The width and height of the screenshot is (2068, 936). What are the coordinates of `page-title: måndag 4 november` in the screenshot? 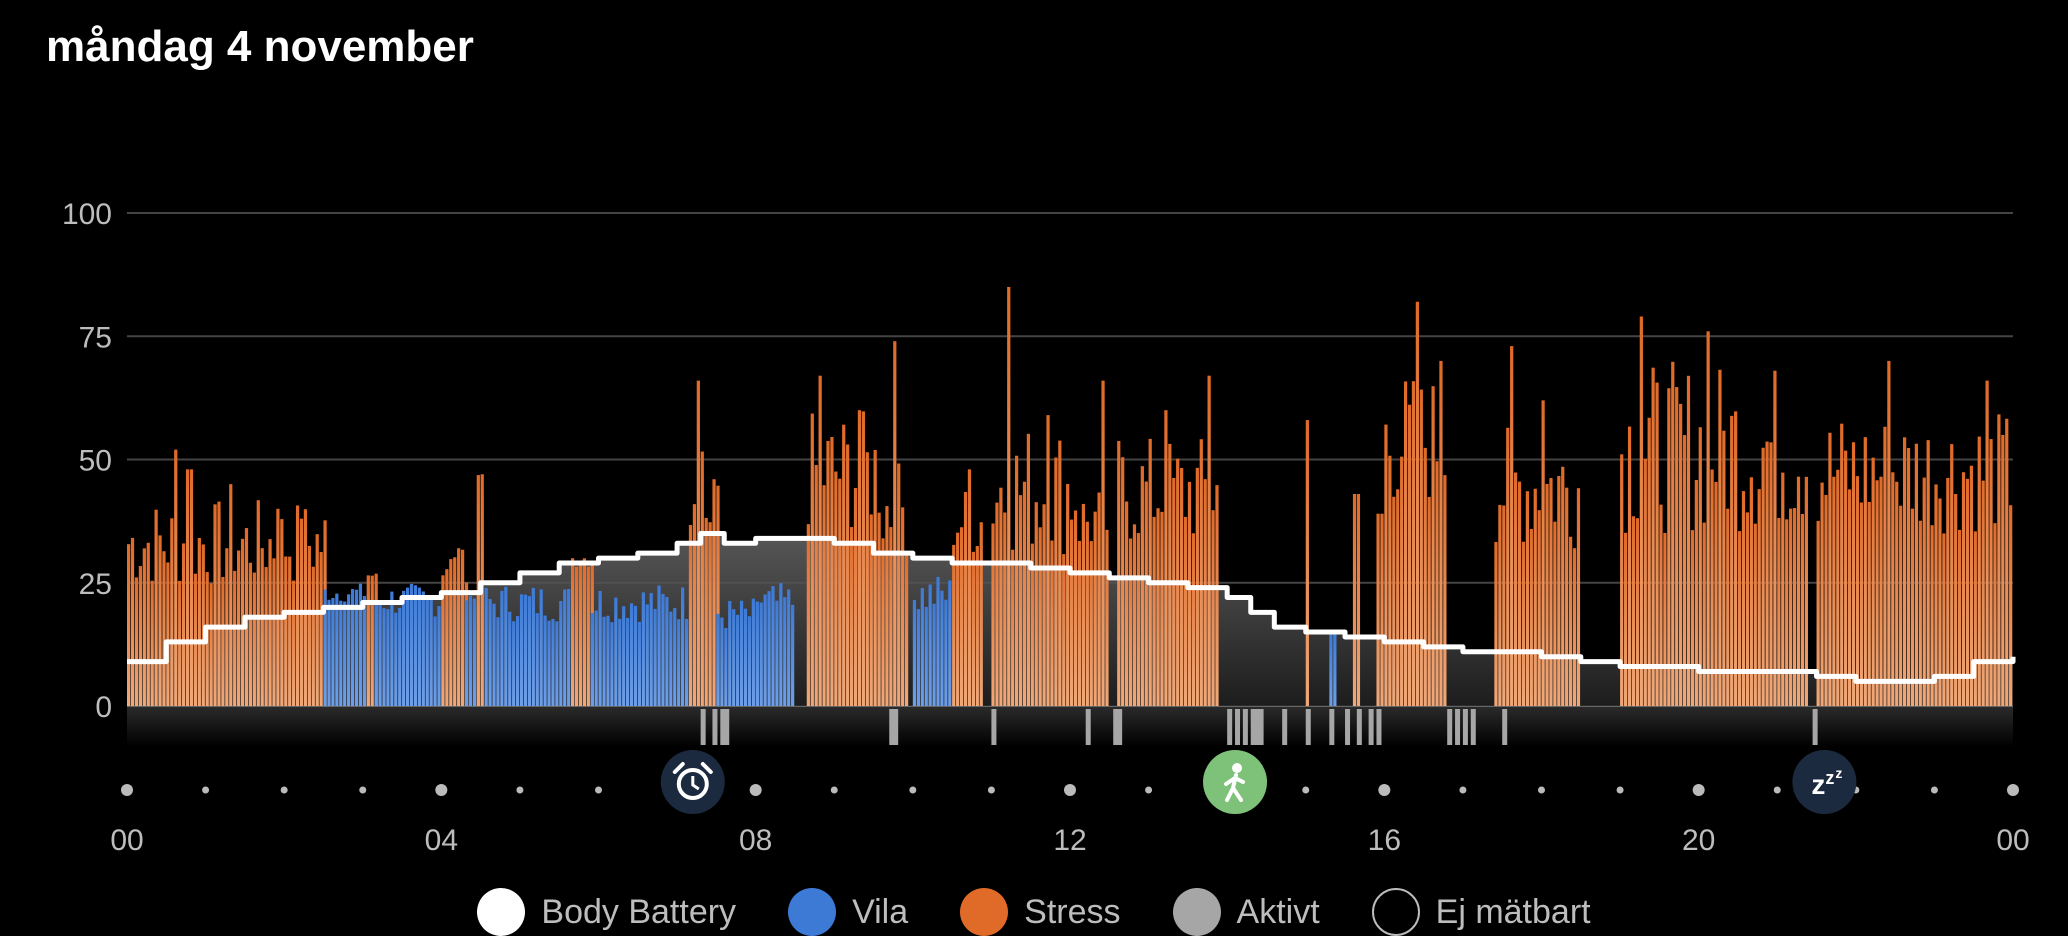 It's located at (260, 46).